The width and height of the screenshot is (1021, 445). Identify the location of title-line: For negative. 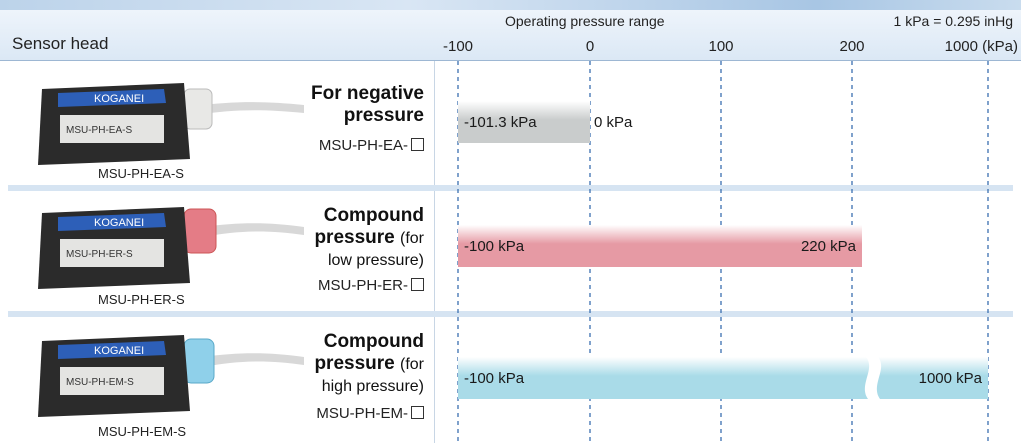
(367, 93).